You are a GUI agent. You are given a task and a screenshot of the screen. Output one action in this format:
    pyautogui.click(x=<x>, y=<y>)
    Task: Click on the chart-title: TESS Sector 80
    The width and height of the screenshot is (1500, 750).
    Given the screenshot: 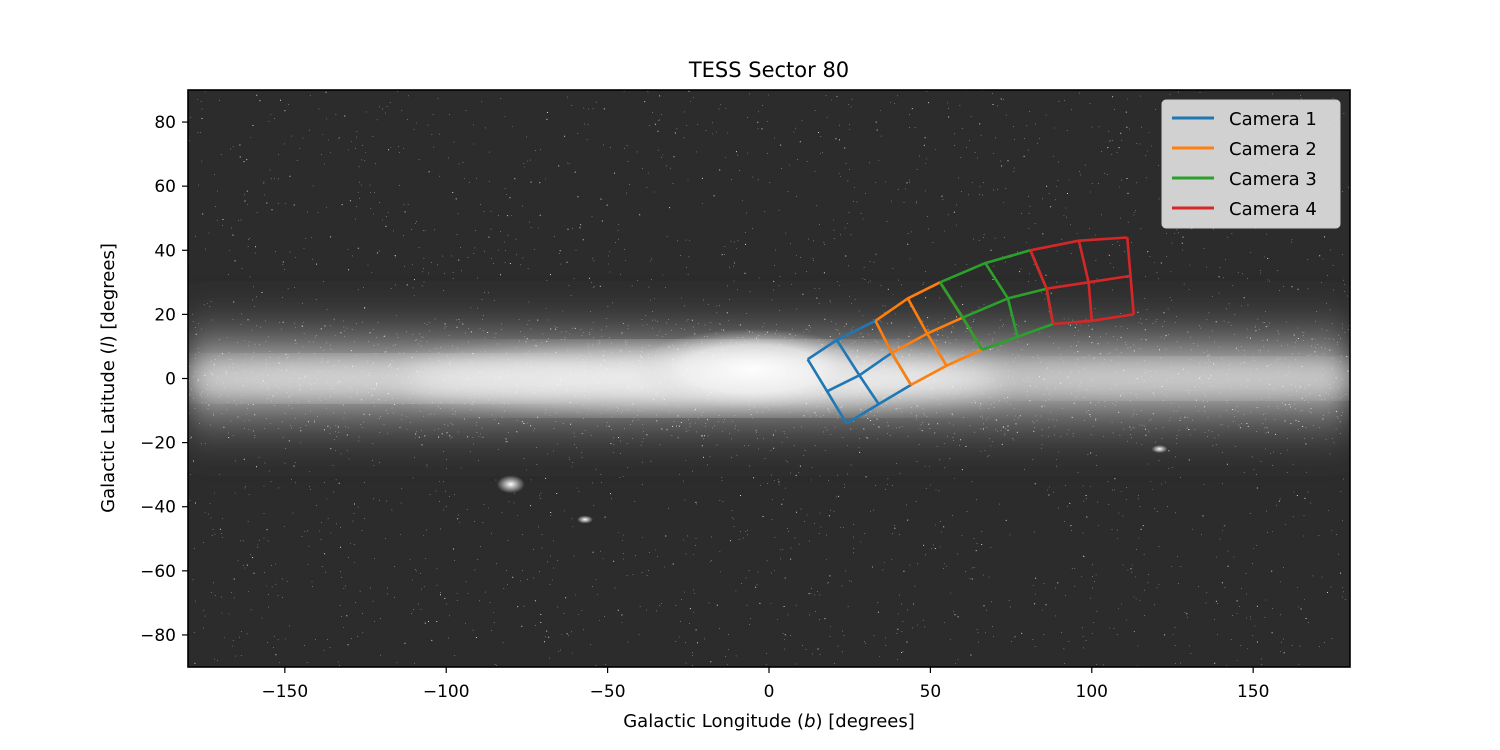 What is the action you would take?
    pyautogui.click(x=768, y=70)
    